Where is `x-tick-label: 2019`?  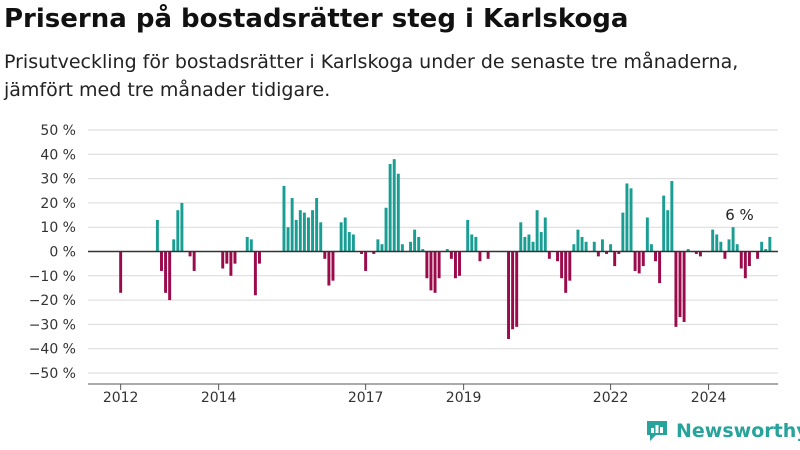 x-tick-label: 2019 is located at coordinates (464, 398).